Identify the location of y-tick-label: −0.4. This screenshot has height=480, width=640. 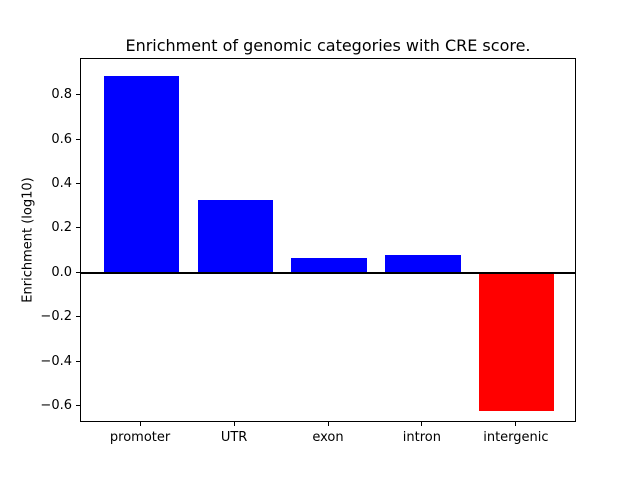
(56, 361).